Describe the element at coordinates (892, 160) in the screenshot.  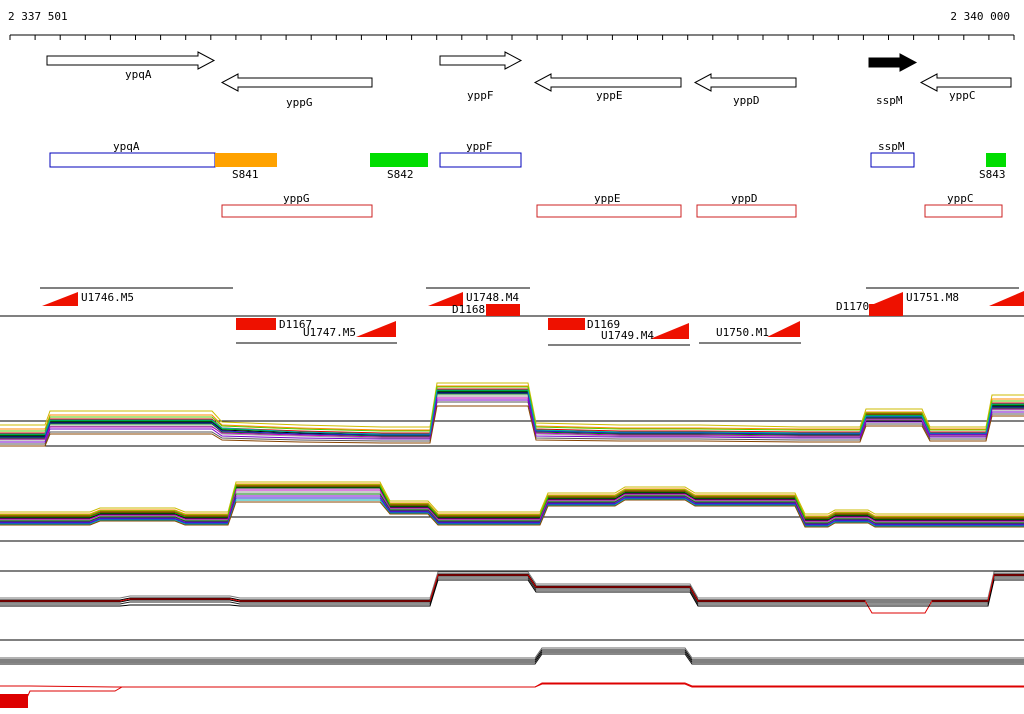
I see `feature-box-sspm` at that location.